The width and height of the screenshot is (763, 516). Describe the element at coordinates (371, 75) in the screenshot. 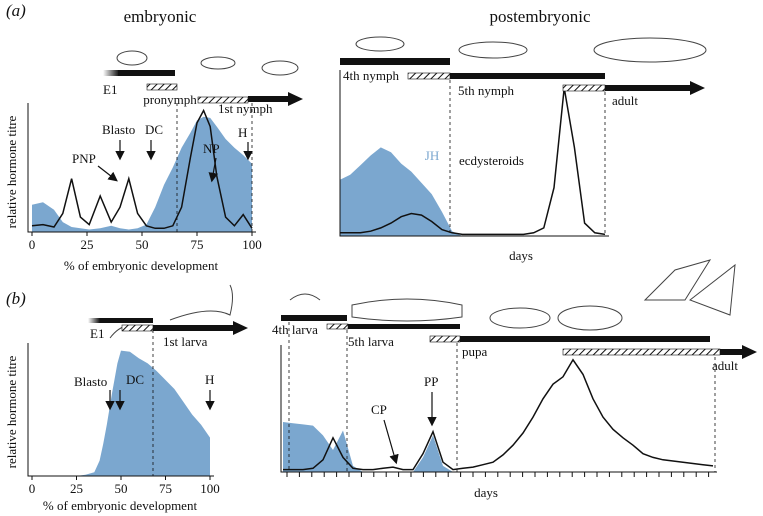

I see `stage-label: 4th nymph` at that location.